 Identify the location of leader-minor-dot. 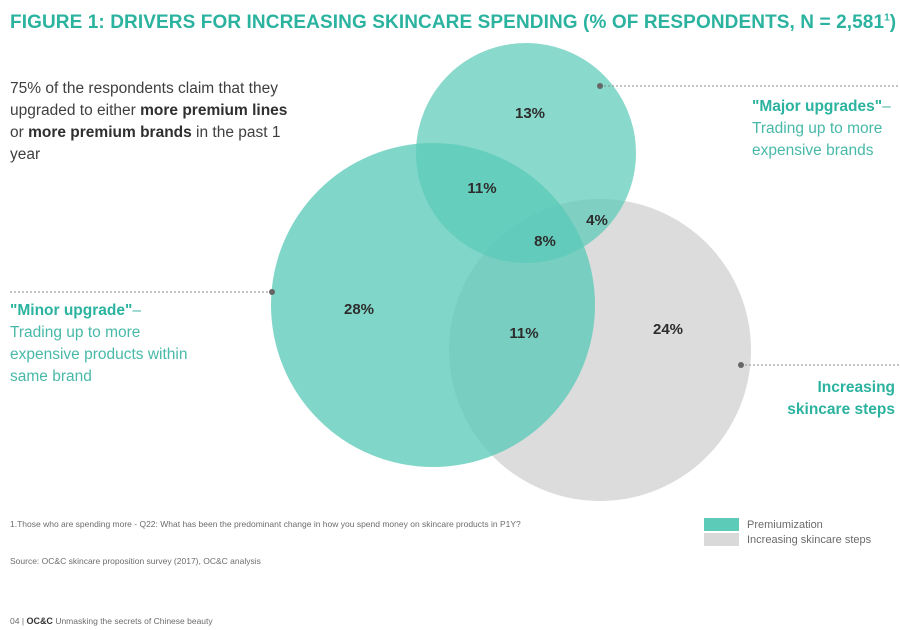
(272, 292).